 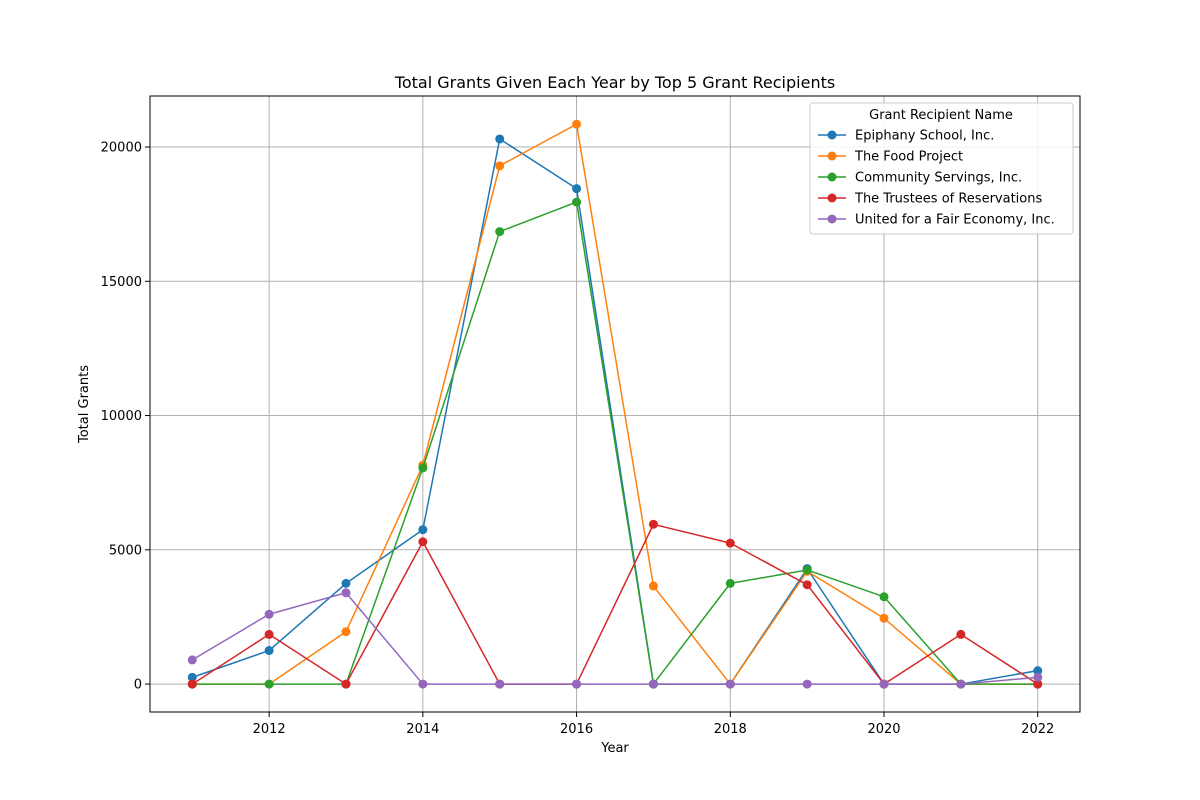 What do you see at coordinates (948, 199) in the screenshot?
I see `legend-label: The Trustees of Reservations` at bounding box center [948, 199].